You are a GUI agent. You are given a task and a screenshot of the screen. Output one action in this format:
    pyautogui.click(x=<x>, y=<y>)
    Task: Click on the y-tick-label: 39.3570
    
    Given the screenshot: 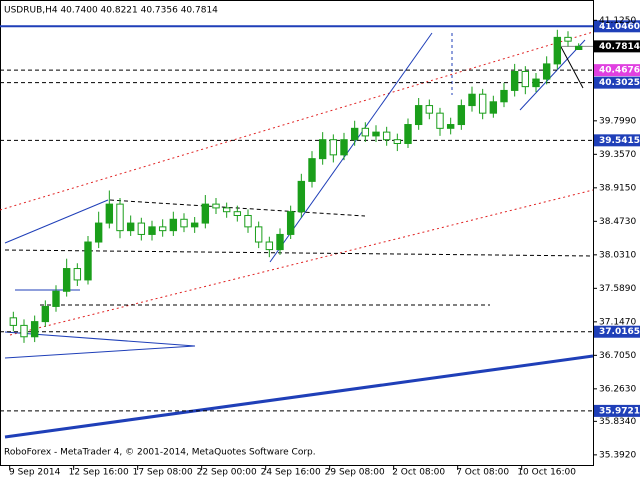 What is the action you would take?
    pyautogui.click(x=617, y=155)
    